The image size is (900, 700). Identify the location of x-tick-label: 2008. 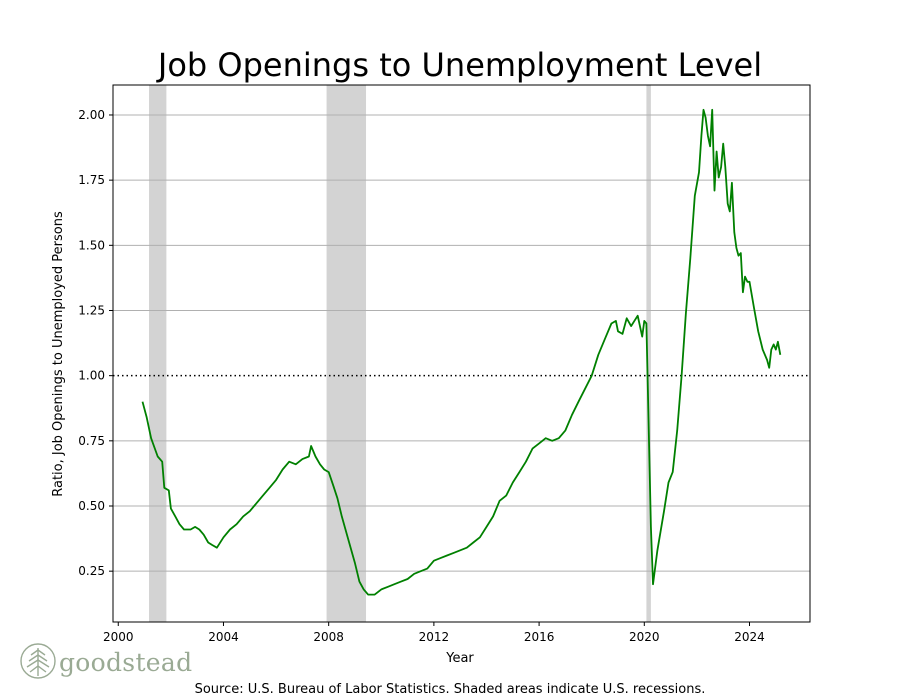
(328, 637).